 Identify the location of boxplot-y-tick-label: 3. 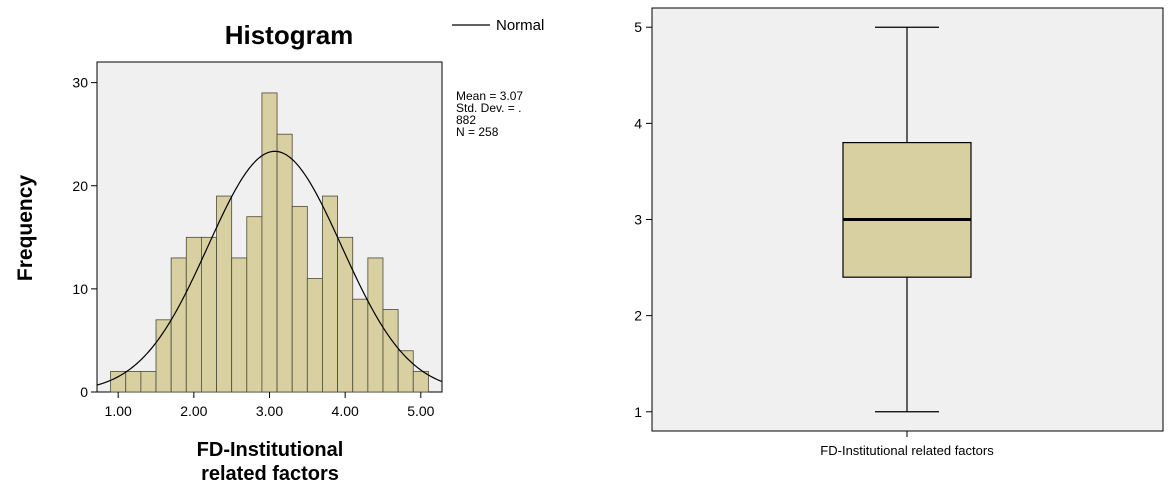
(638, 220).